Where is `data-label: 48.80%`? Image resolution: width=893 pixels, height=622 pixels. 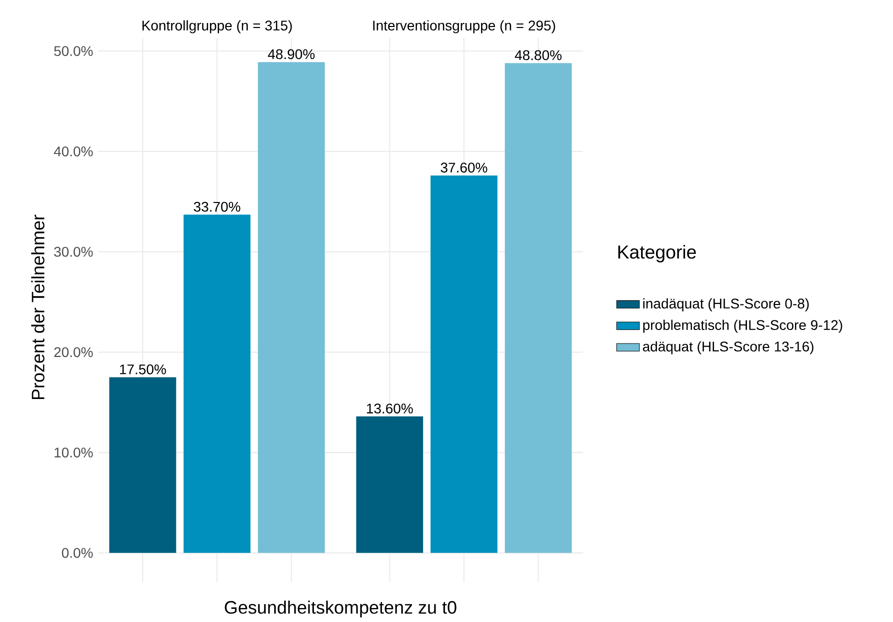
data-label: 48.80% is located at coordinates (538, 55).